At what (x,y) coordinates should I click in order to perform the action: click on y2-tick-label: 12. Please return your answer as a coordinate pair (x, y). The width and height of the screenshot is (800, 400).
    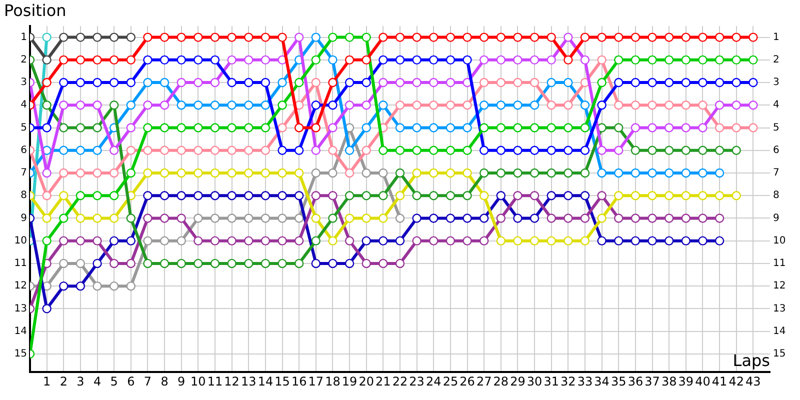
    Looking at the image, I should click on (779, 286).